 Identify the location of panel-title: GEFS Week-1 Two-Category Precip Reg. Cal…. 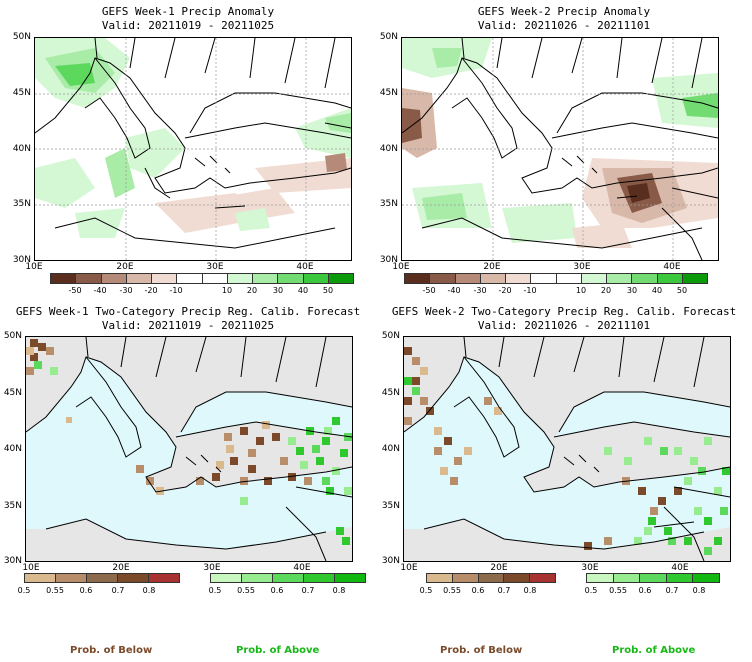
(188, 311).